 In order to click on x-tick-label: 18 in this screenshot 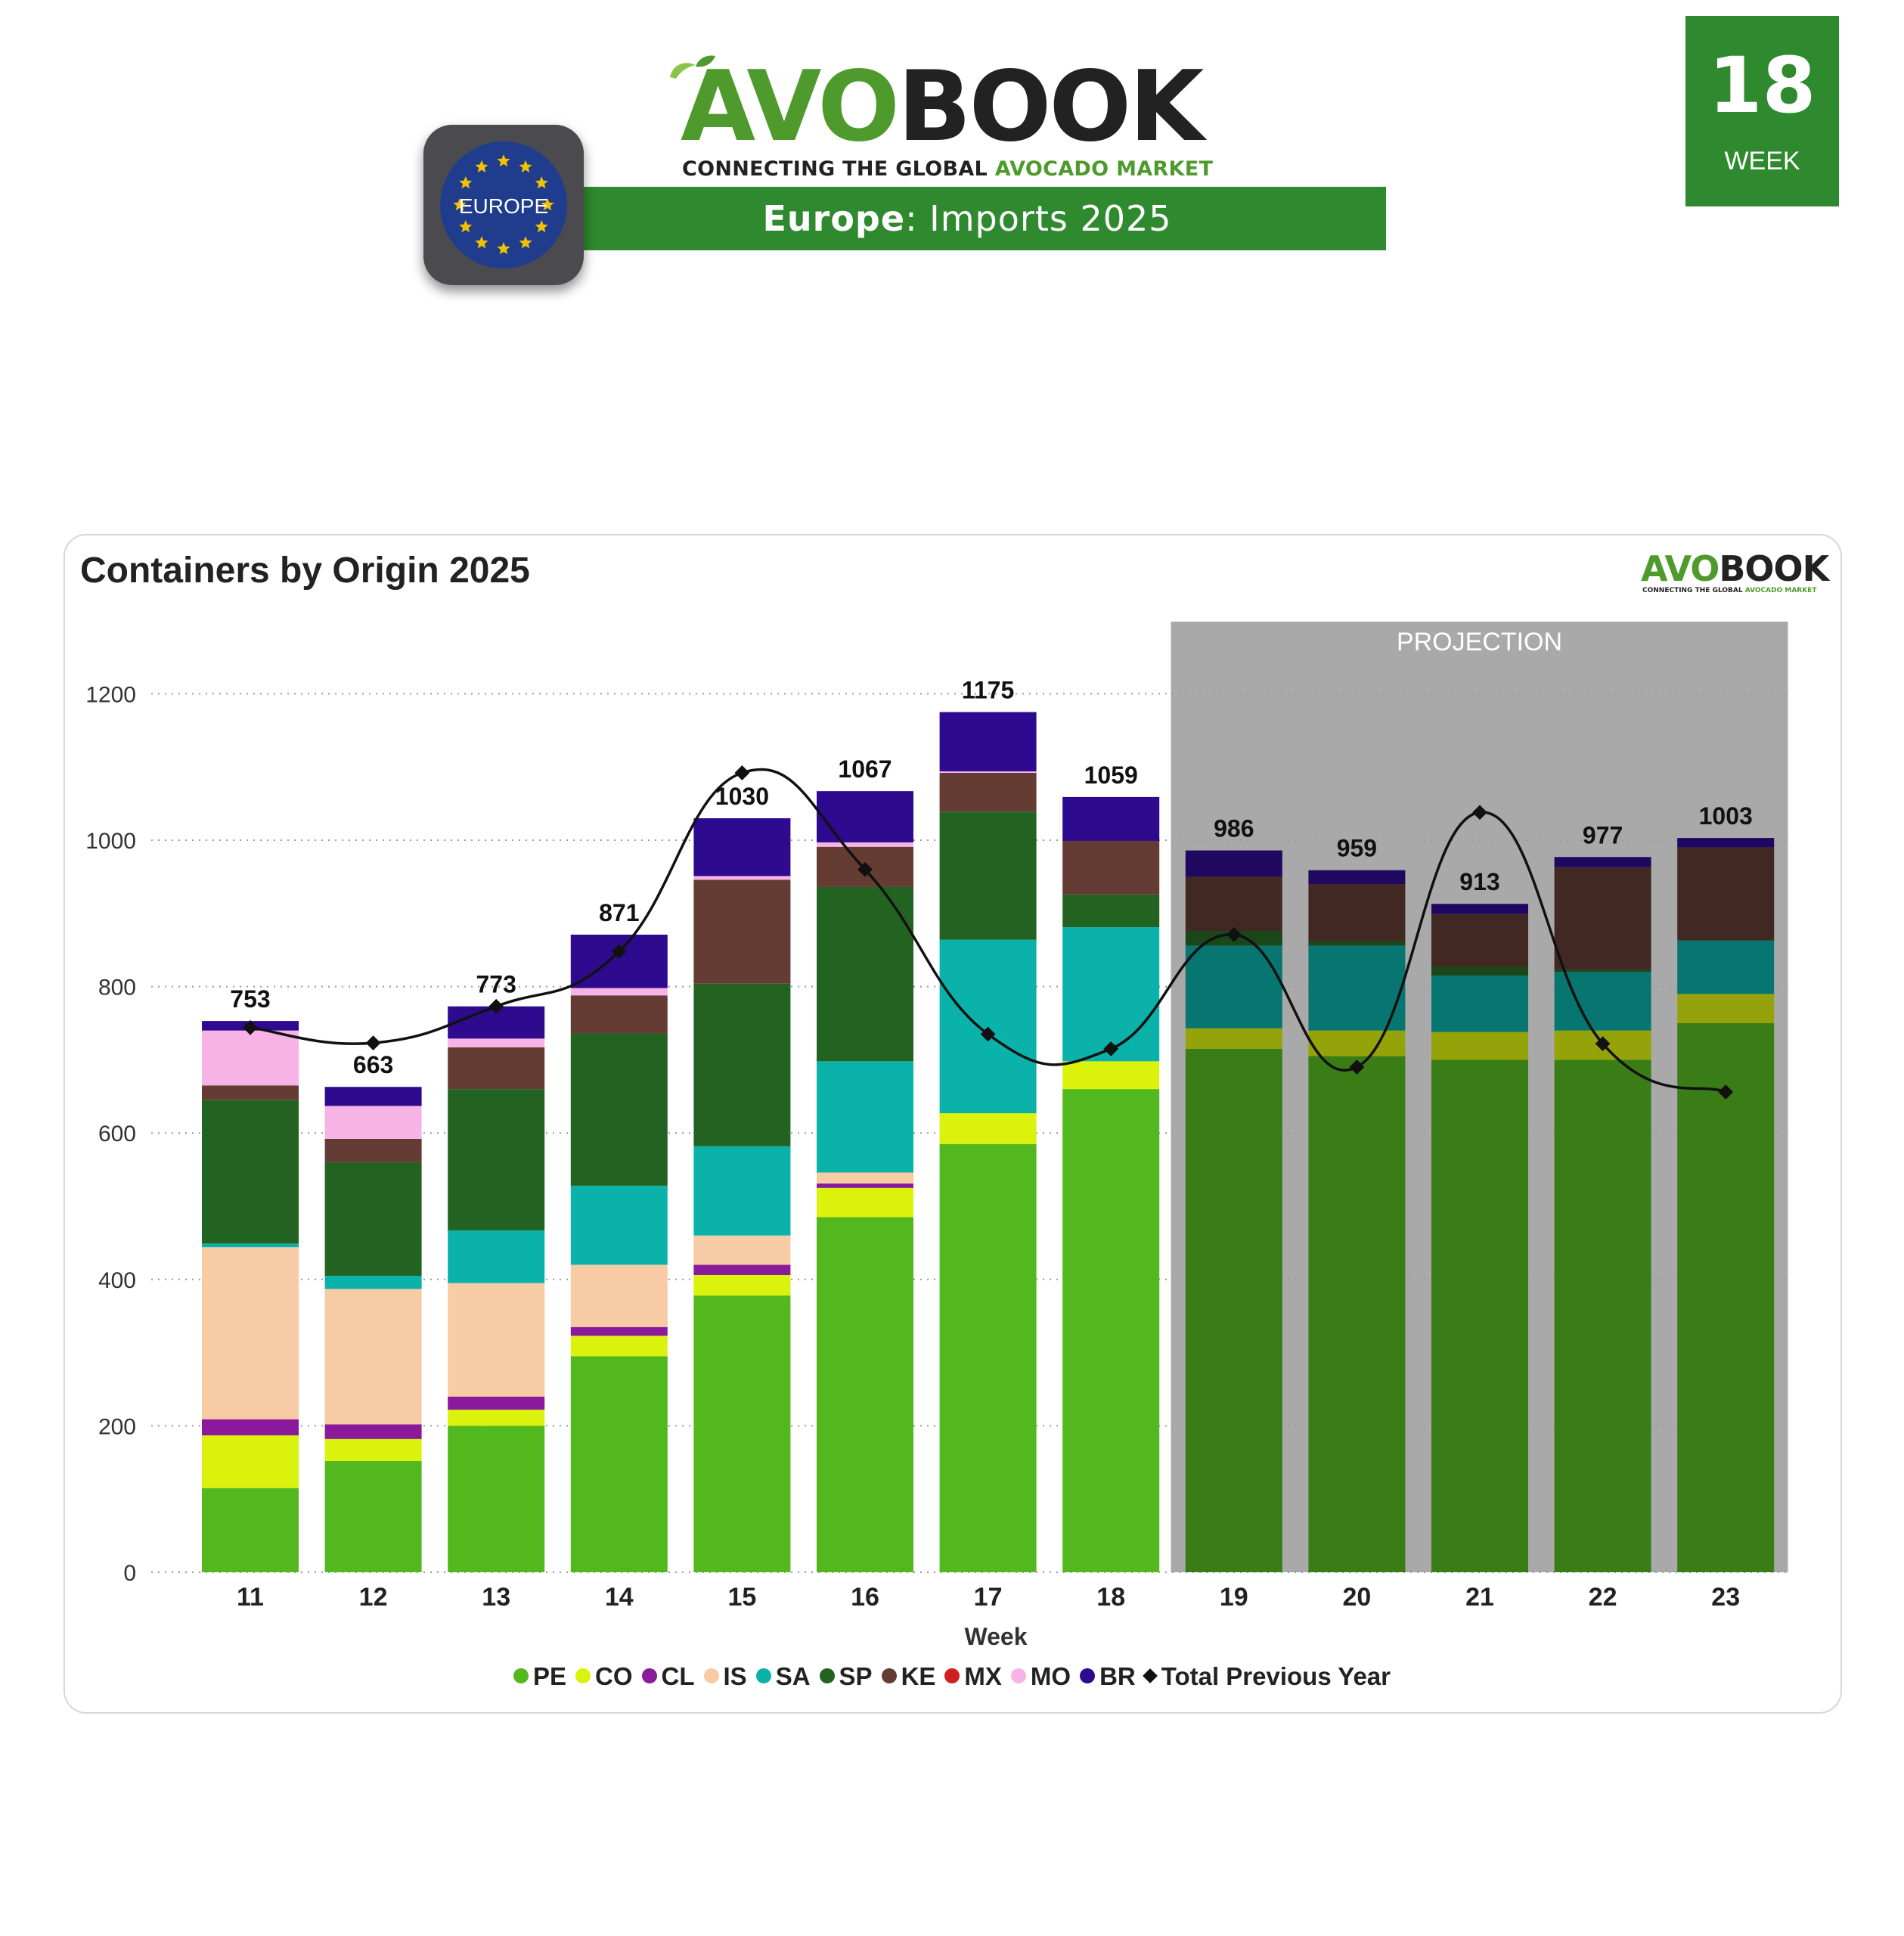, I will do `click(1110, 1597)`.